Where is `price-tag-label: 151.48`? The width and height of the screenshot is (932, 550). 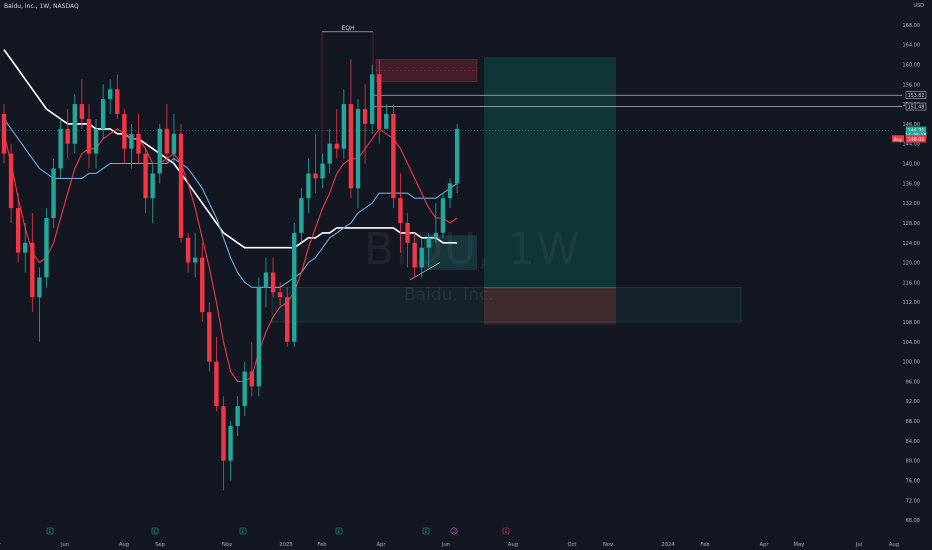 price-tag-label: 151.48 is located at coordinates (916, 108).